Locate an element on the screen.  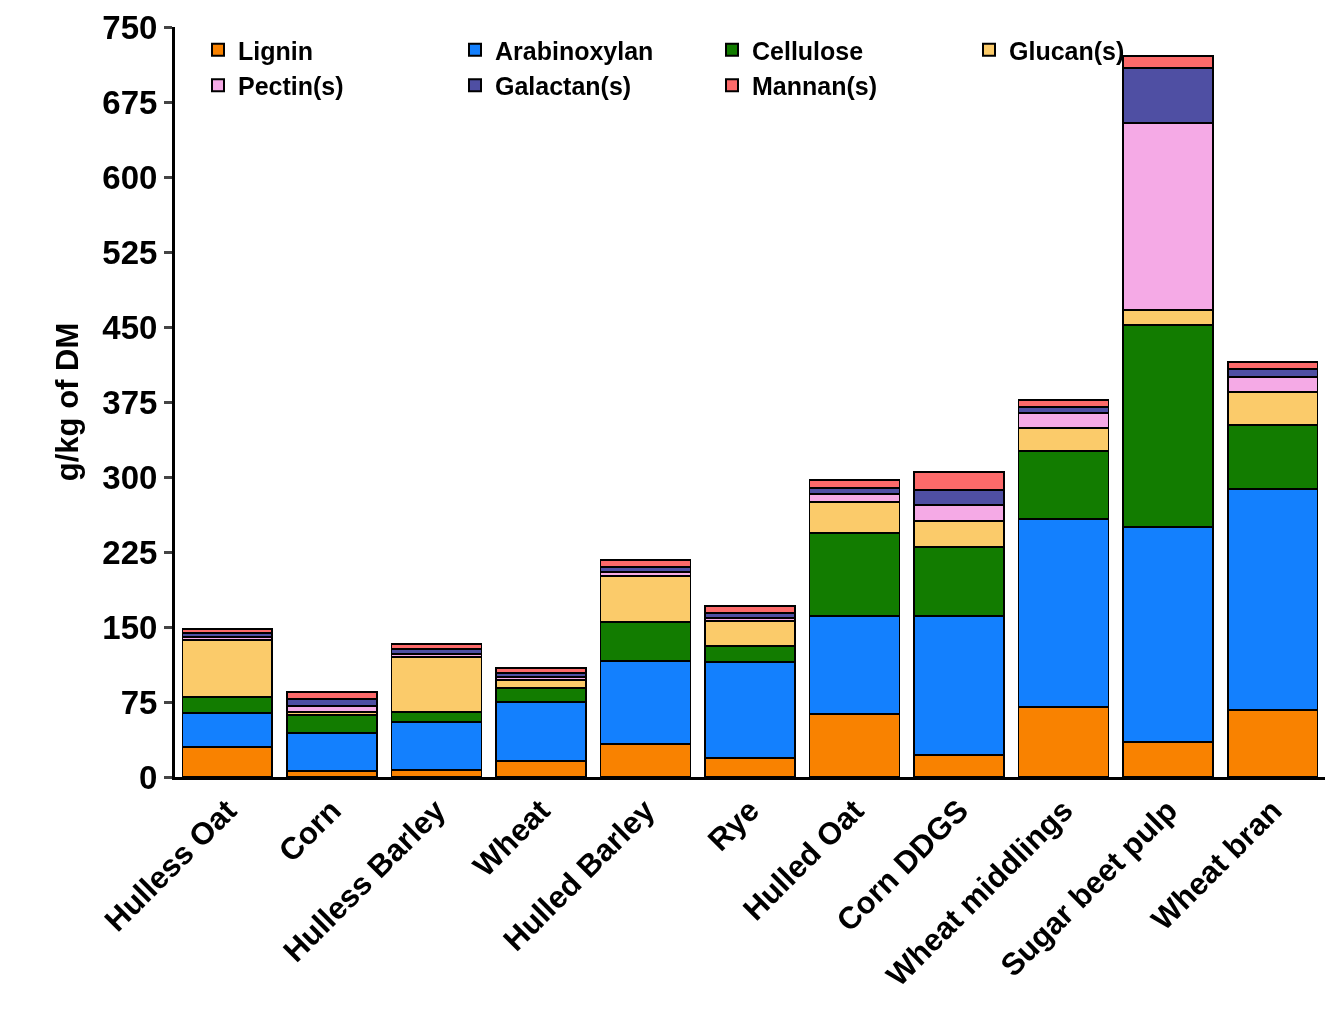
y-tick-label: 225 is located at coordinates (130, 552).